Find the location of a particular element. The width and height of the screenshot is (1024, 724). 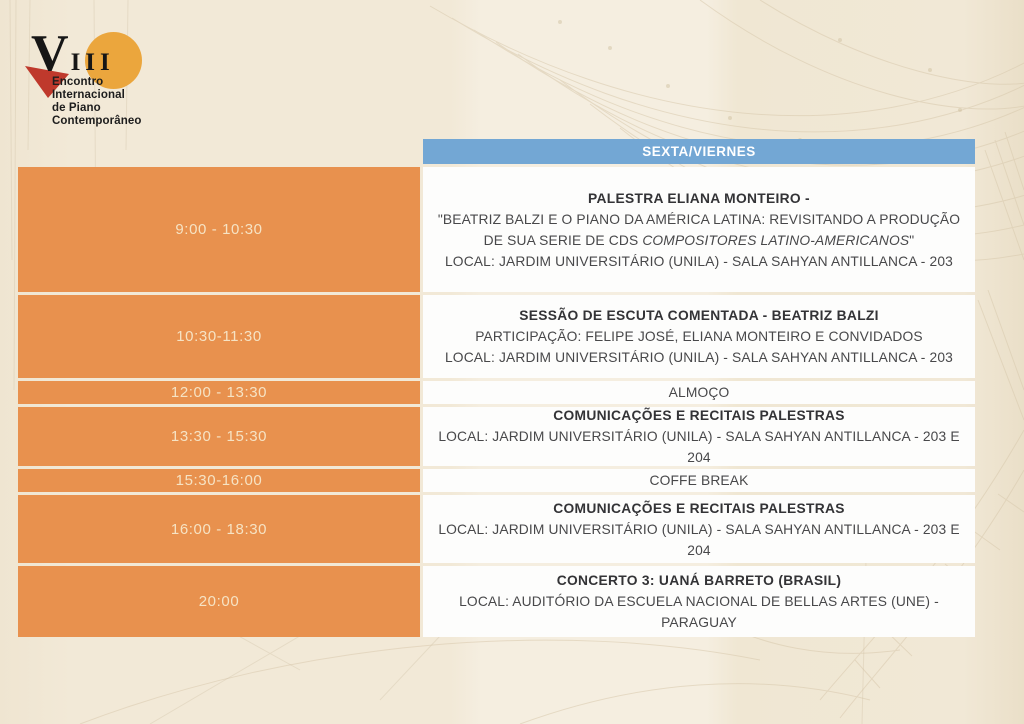

logo-triangle is located at coordinates (47, 82).